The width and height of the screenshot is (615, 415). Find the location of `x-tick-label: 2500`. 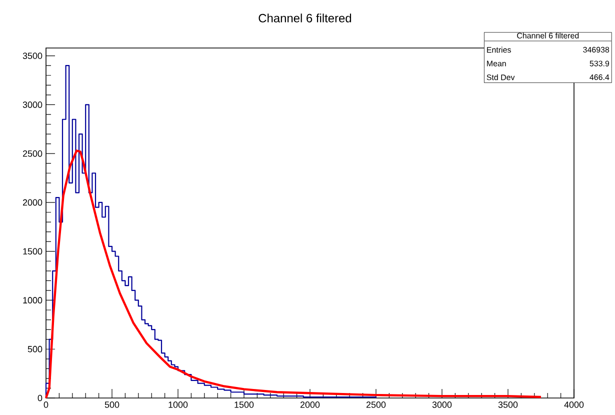

x-tick-label: 2500 is located at coordinates (376, 405).